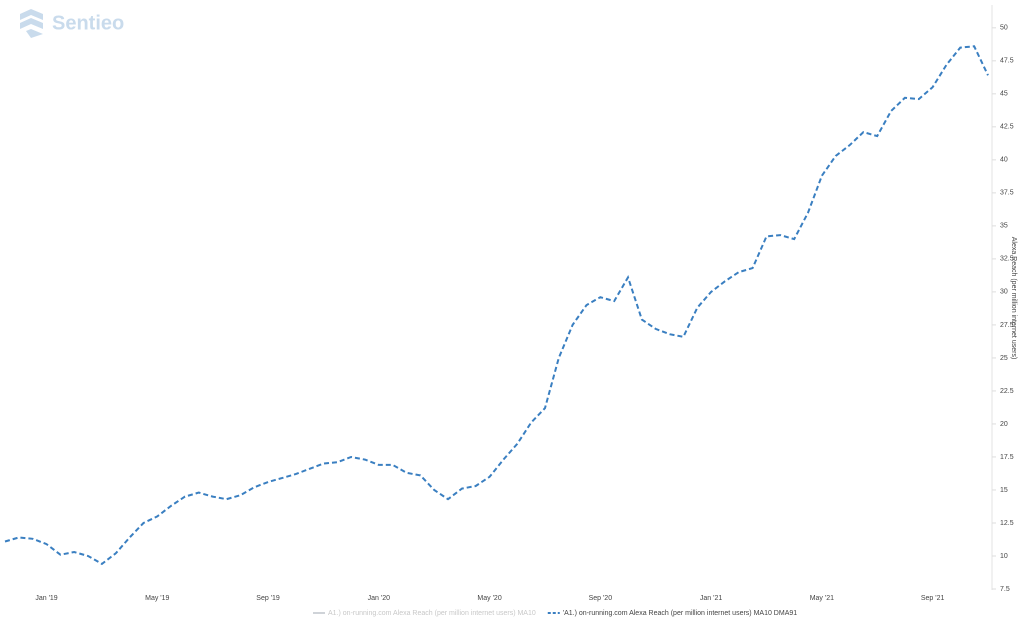  What do you see at coordinates (489, 598) in the screenshot?
I see `x-tick-label: May '20` at bounding box center [489, 598].